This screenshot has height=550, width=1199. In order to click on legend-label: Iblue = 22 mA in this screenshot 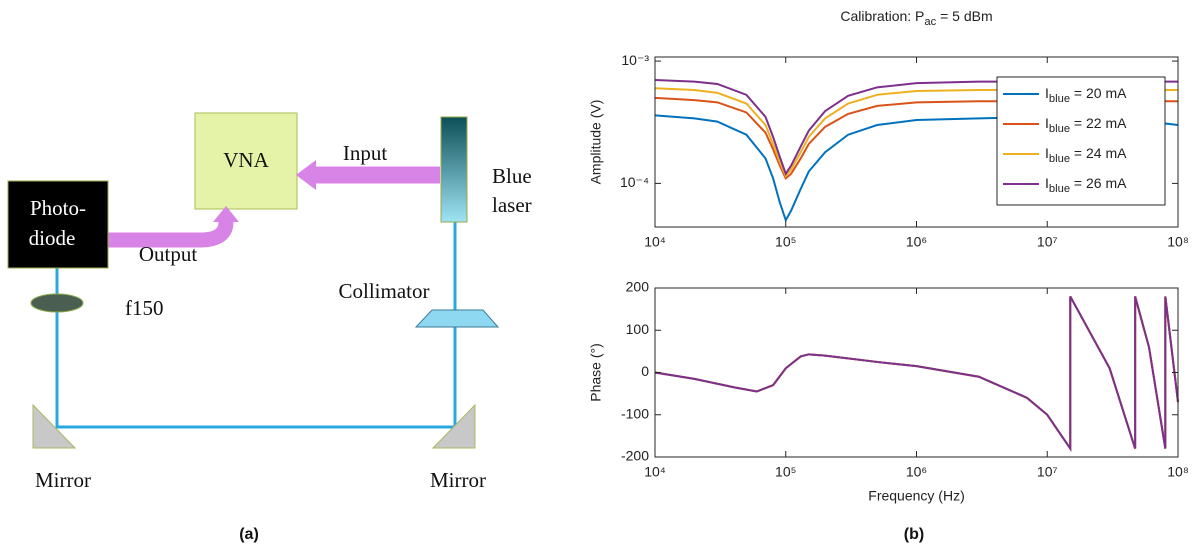, I will do `click(1086, 125)`.